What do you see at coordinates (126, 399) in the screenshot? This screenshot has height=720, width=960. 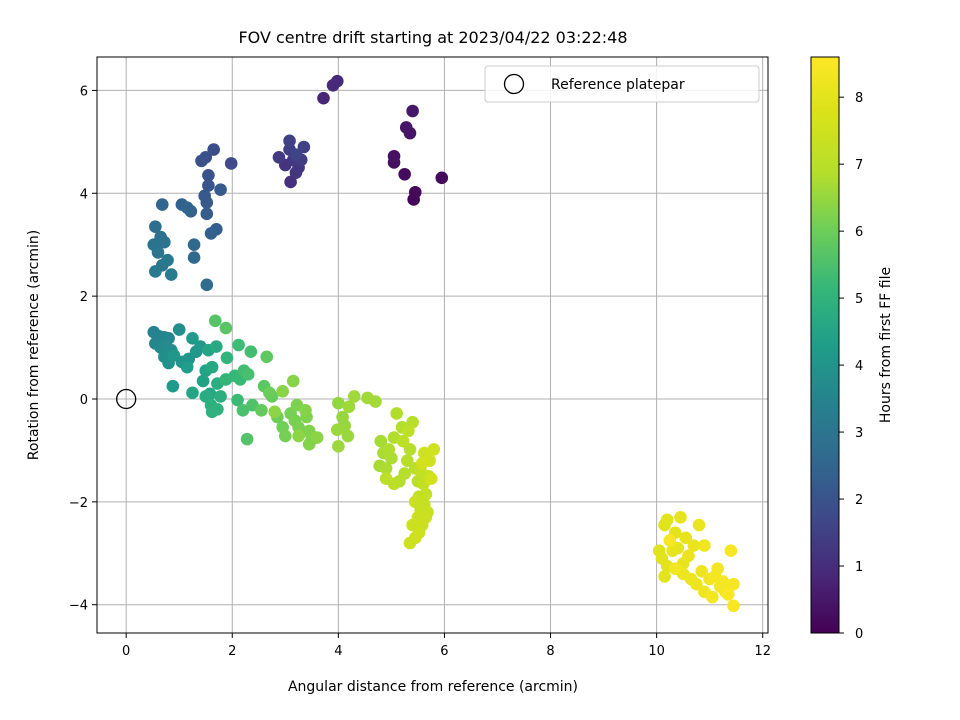 I see `reference-platepar-marker` at bounding box center [126, 399].